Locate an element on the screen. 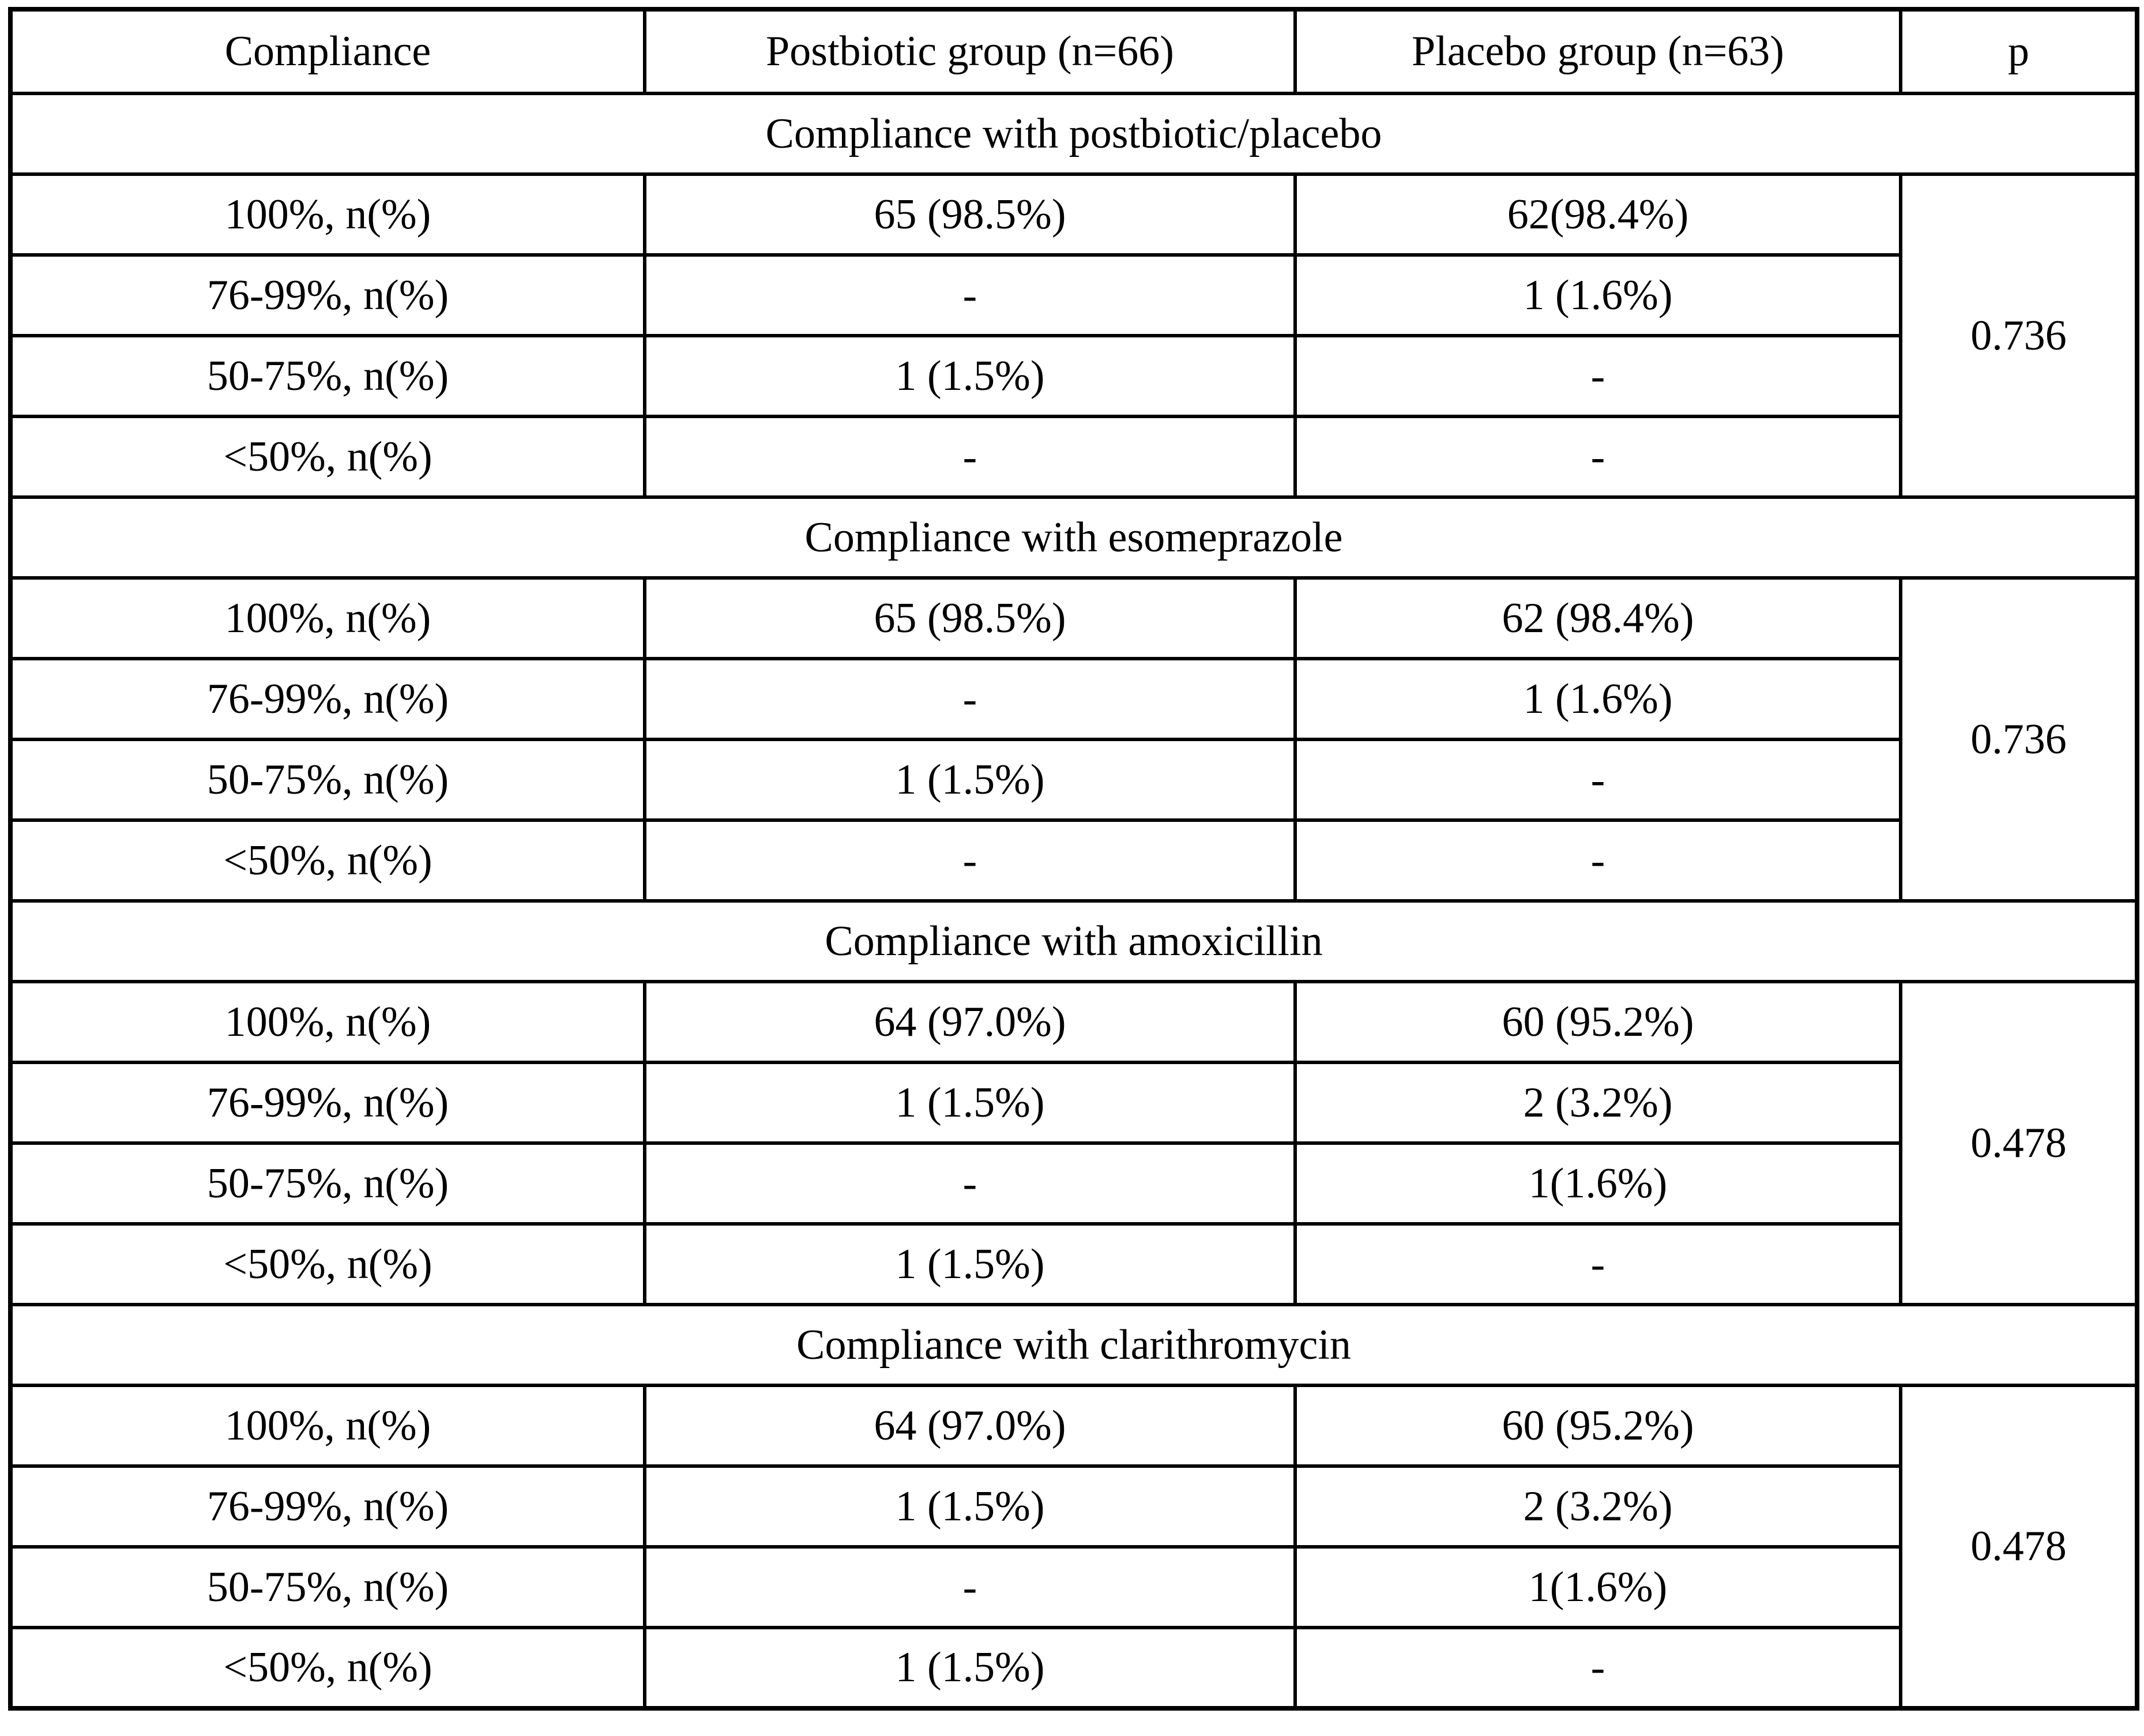 Image resolution: width=2144 pixels, height=1736 pixels. section-title-esomeprazole: Compliance with esomeprazole is located at coordinates (1074, 538).